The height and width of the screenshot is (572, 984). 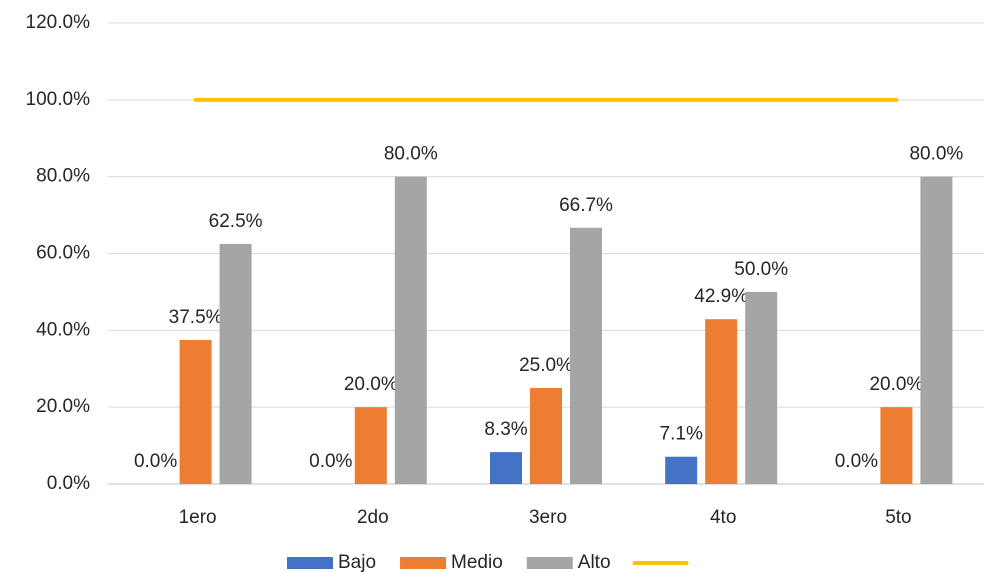 I want to click on legend-label: Medio, so click(x=477, y=562).